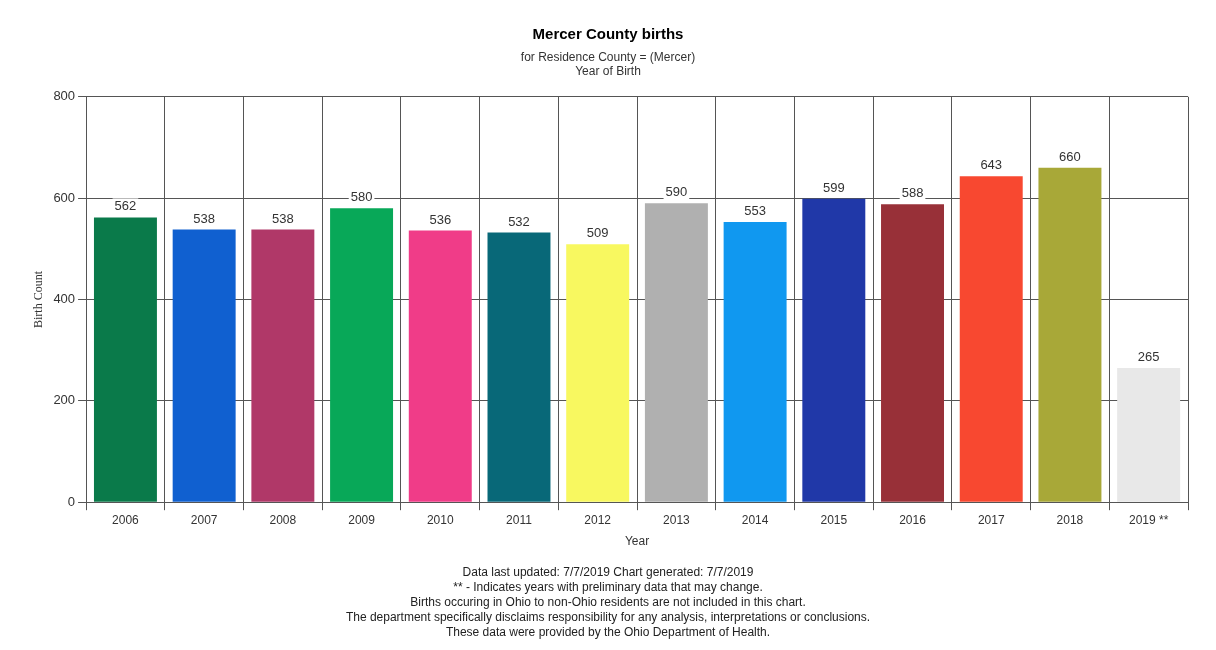  What do you see at coordinates (361, 197) in the screenshot?
I see `data-label: 580` at bounding box center [361, 197].